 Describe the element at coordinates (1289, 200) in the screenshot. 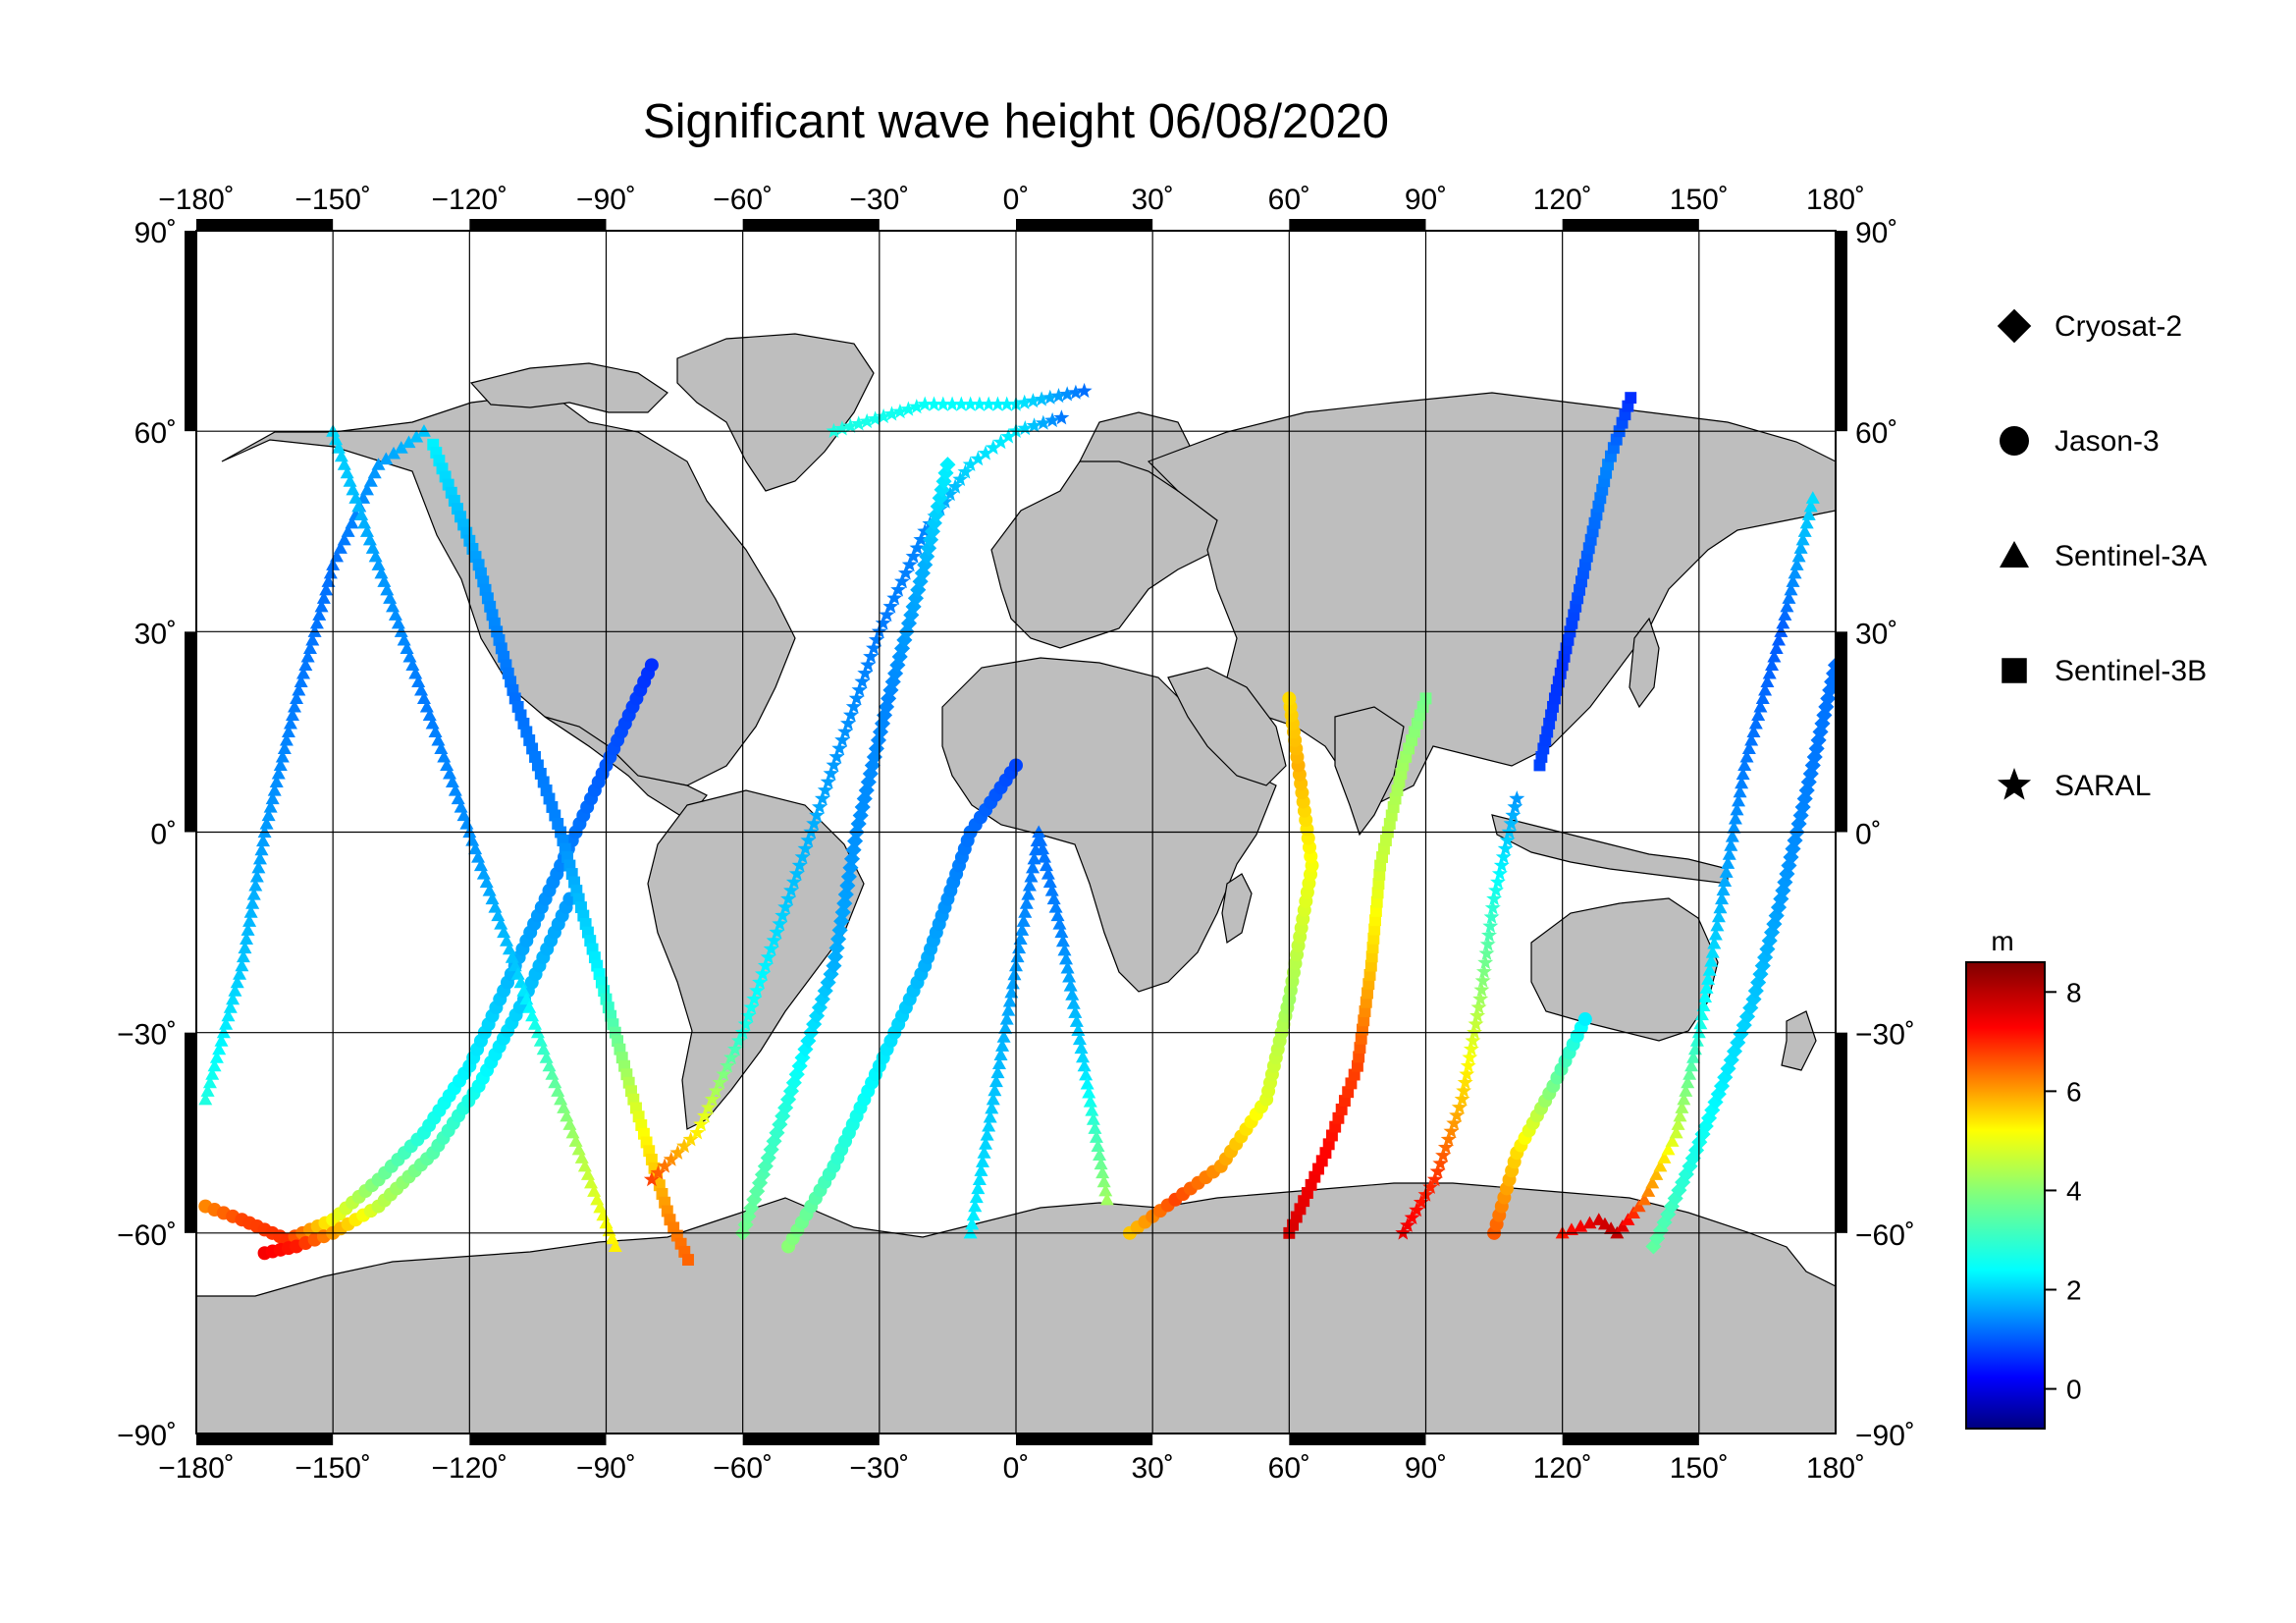

I see `lon-tick-label-top: 60˚` at that location.